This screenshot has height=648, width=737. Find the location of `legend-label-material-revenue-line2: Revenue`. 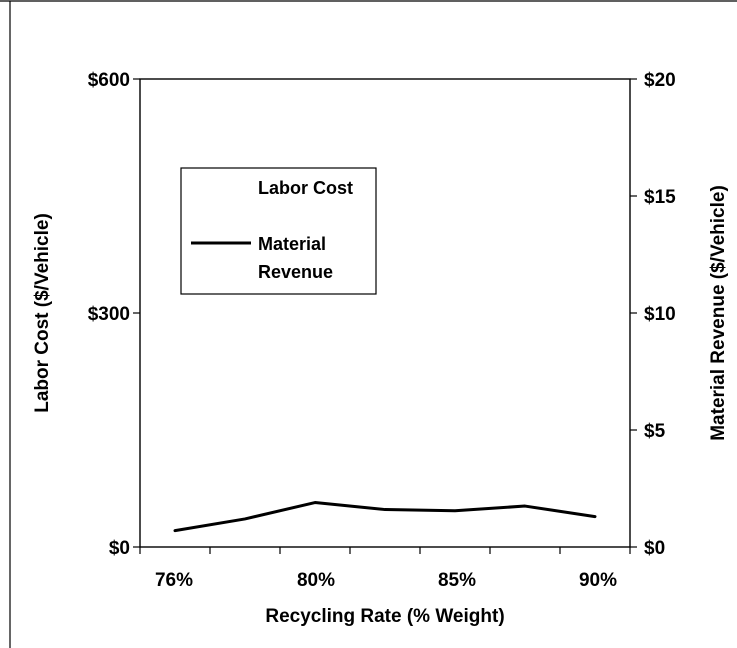

legend-label-material-revenue-line2: Revenue is located at coordinates (295, 272).